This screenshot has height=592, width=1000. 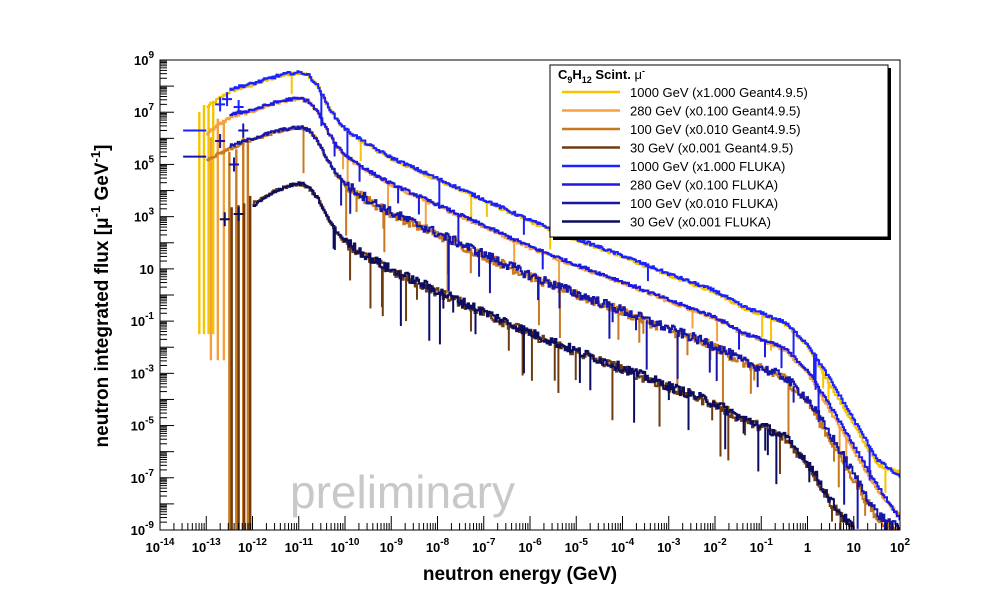 What do you see at coordinates (715, 129) in the screenshot?
I see `legend-entry-label: 100 GeV (x0.010 Geant4.9.5)` at bounding box center [715, 129].